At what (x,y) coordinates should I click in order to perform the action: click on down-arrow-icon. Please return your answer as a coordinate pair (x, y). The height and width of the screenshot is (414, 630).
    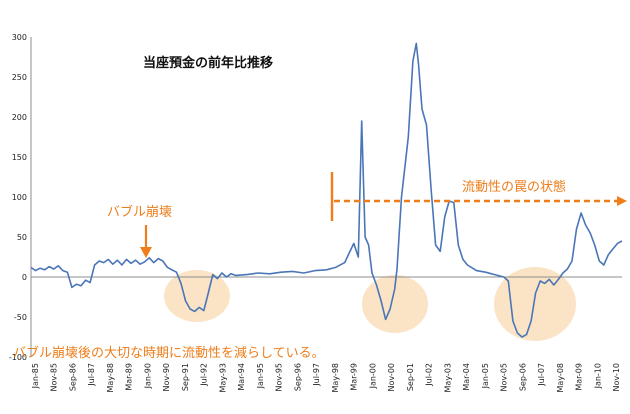
    Looking at the image, I should click on (146, 241).